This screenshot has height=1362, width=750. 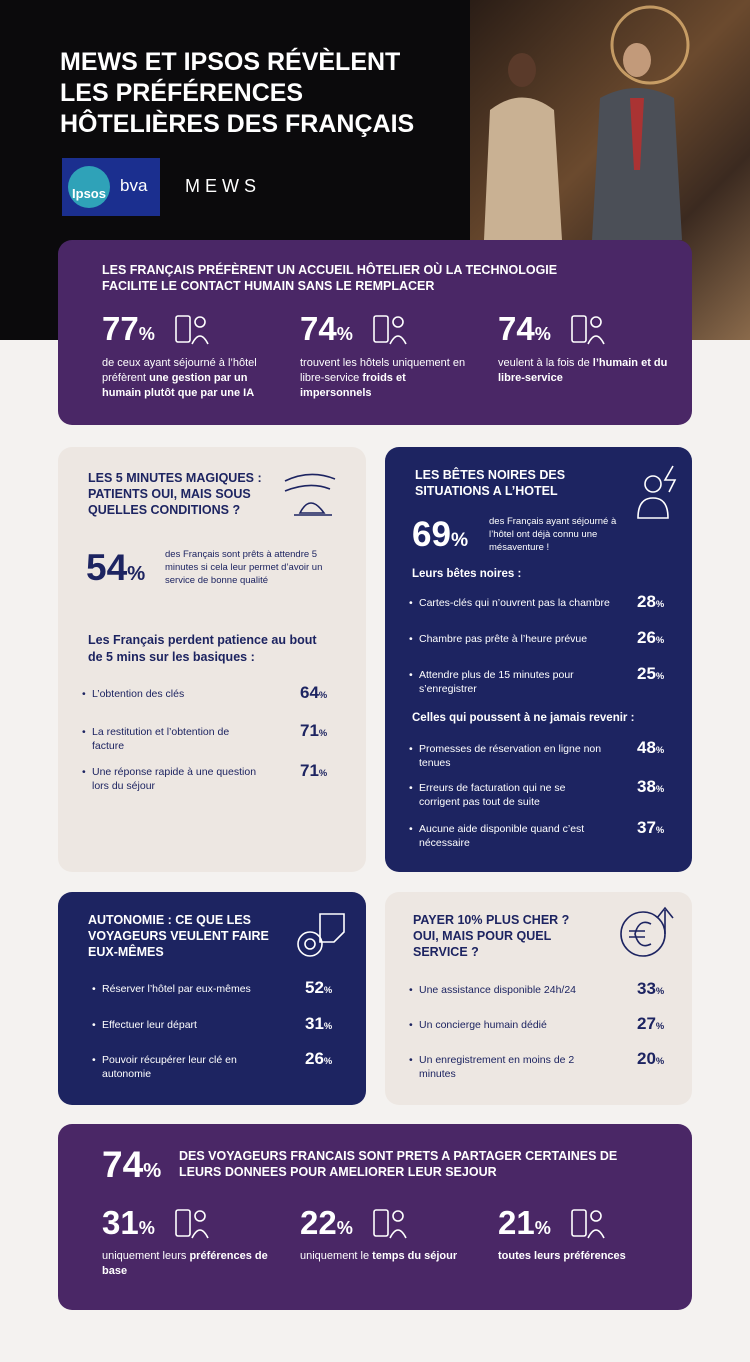 What do you see at coordinates (172, 694) in the screenshot?
I see `list-item-label: L’obtention des clés` at bounding box center [172, 694].